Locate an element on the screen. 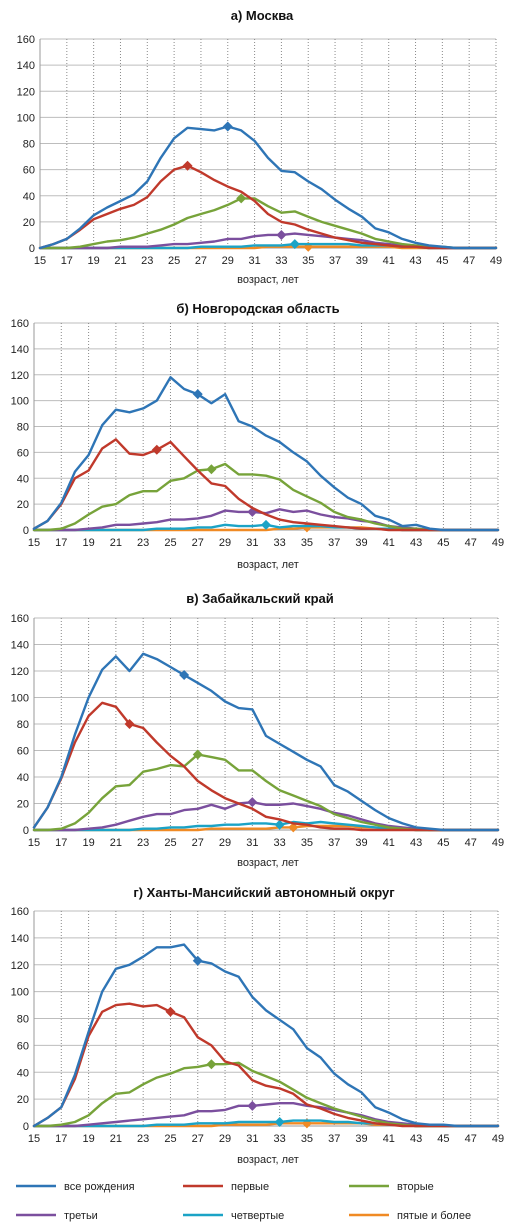  legend-label: первые is located at coordinates (250, 1187).